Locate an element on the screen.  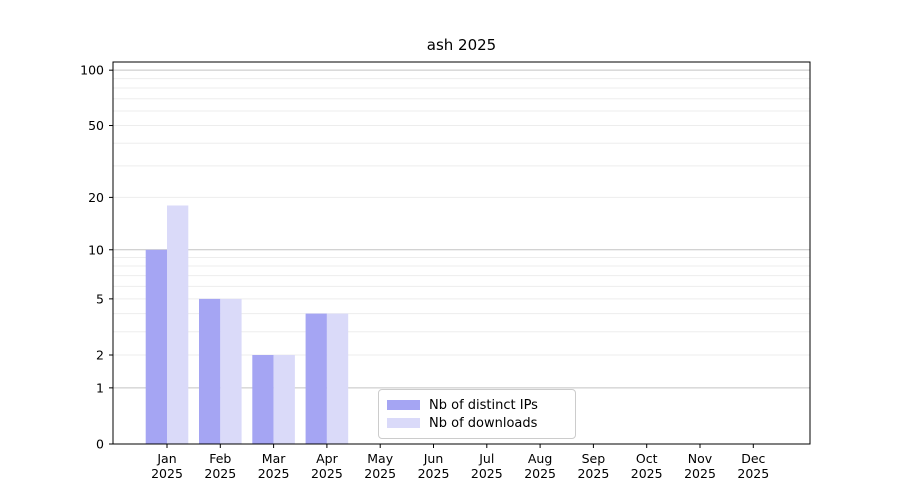
legend-entry-downloads: Nb of downloads is located at coordinates (476, 423).